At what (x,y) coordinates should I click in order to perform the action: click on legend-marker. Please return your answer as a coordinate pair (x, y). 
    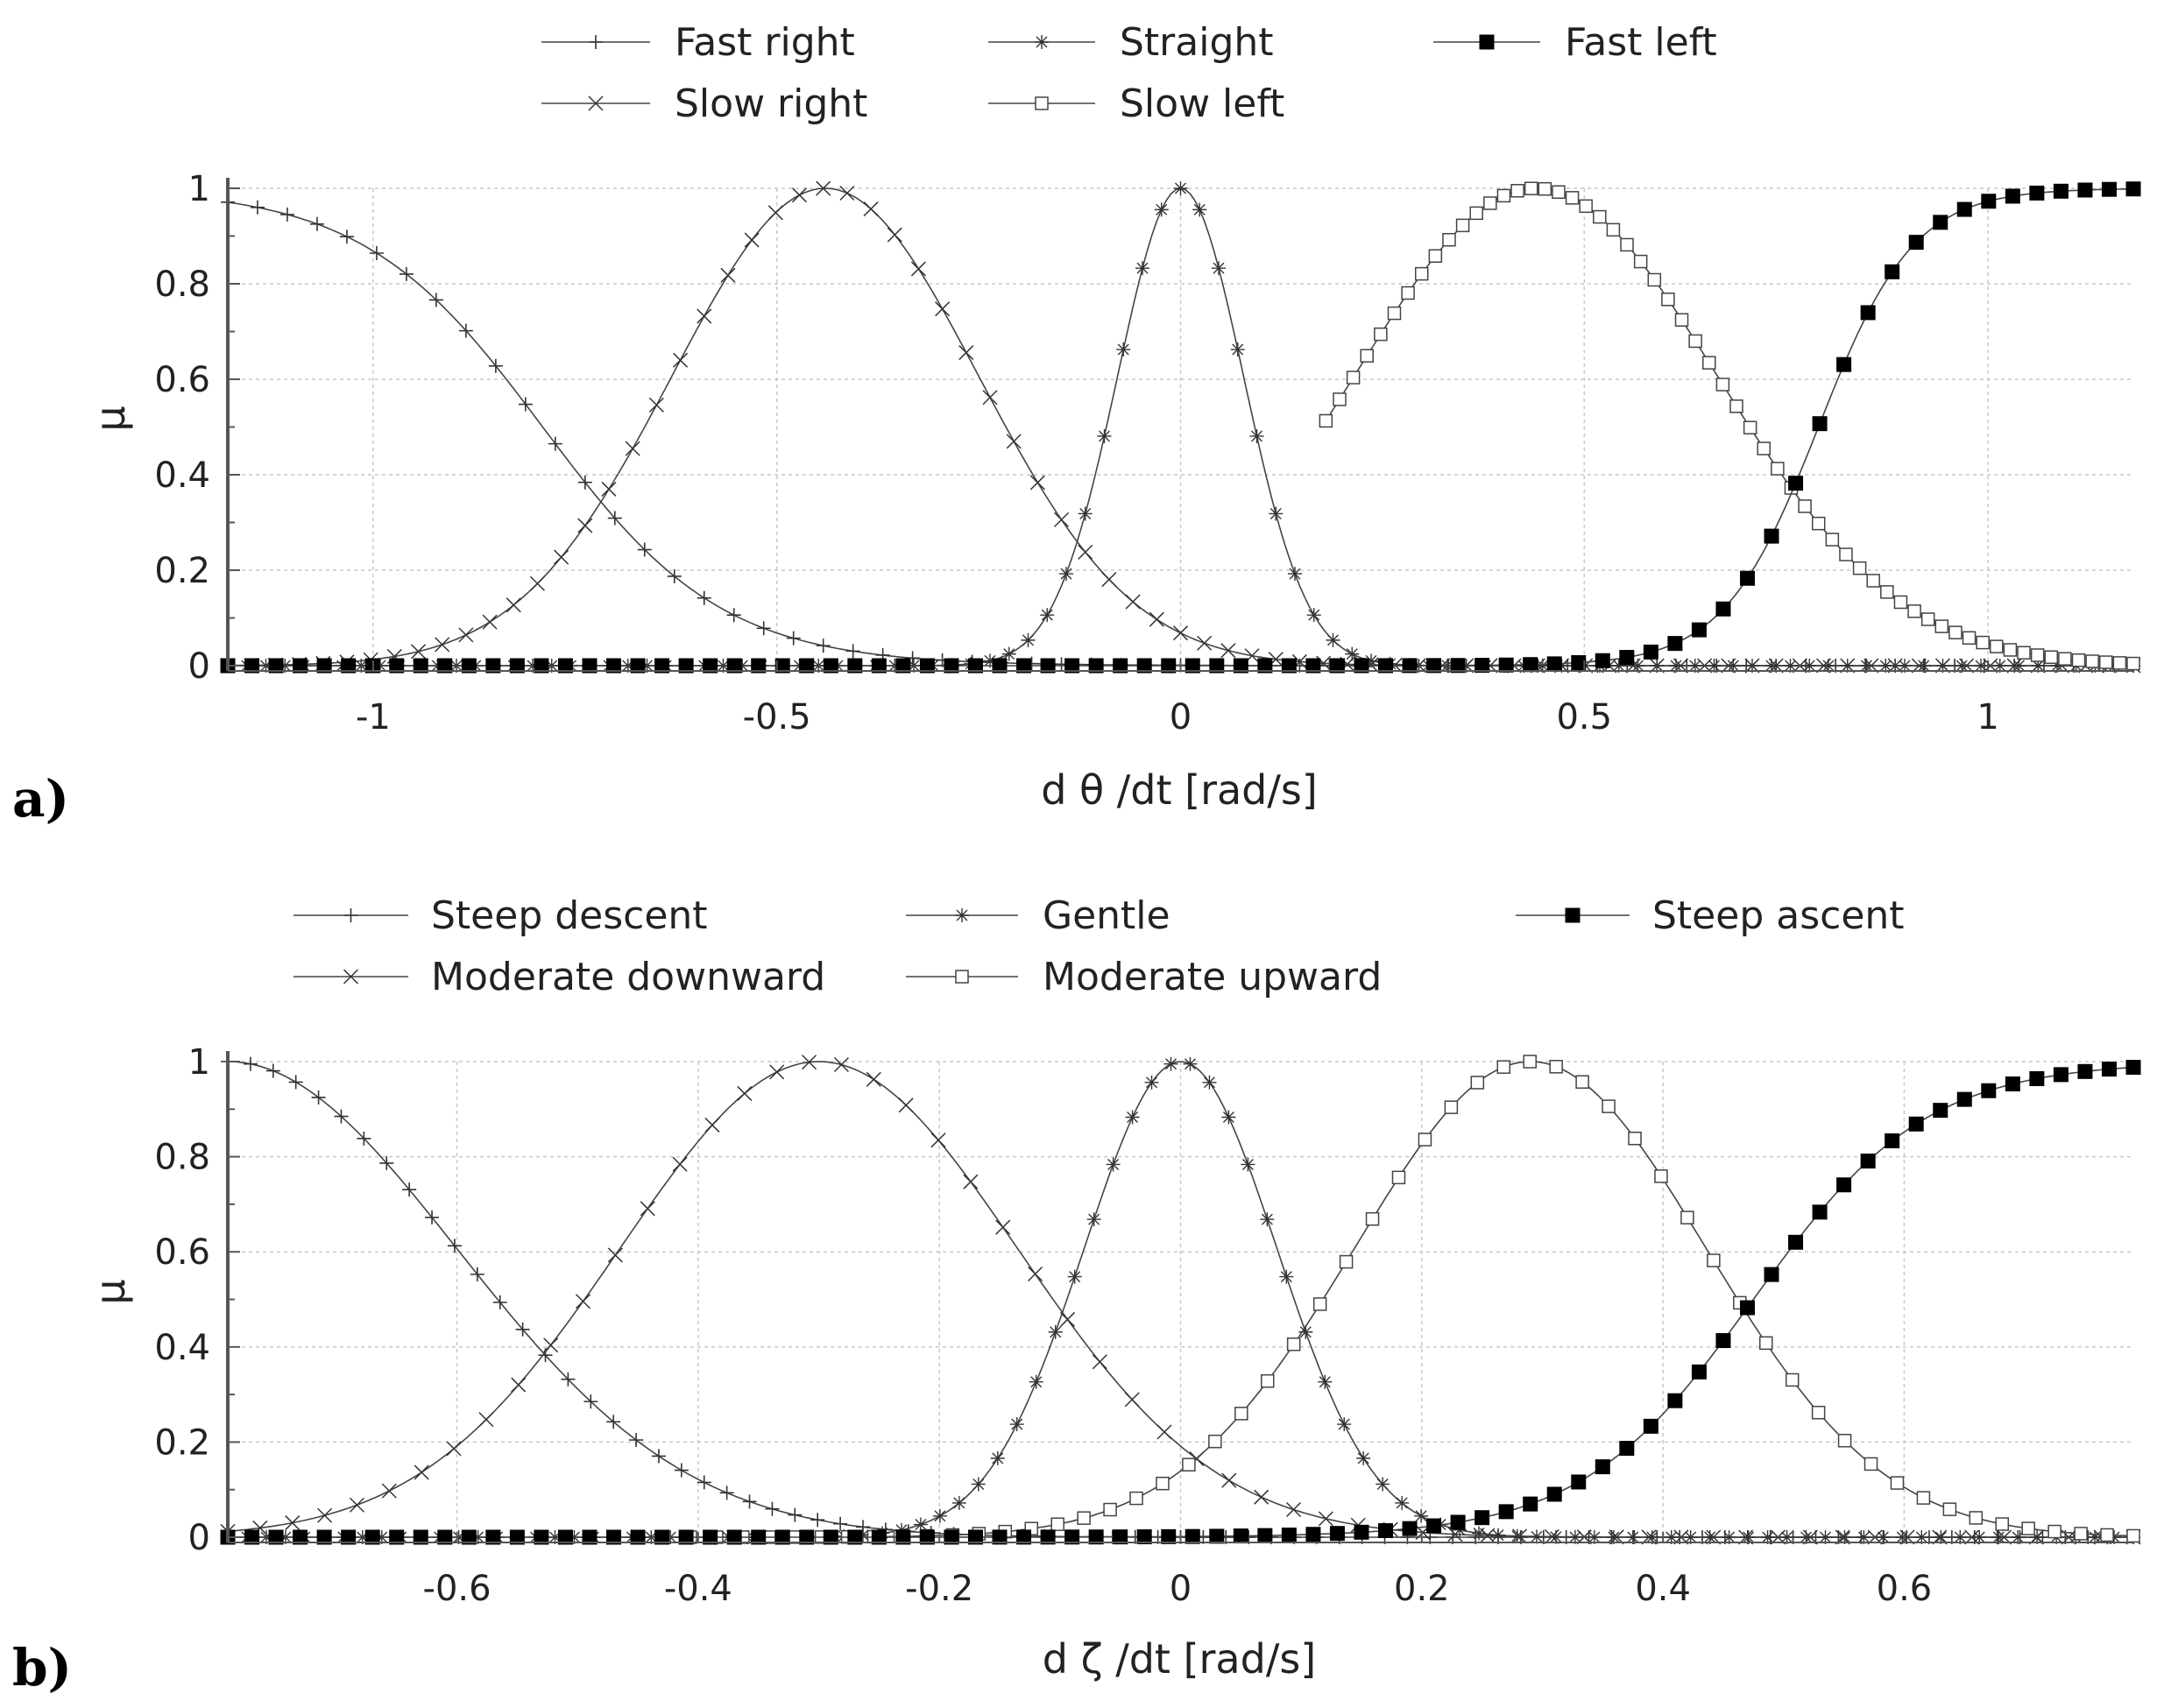
    Looking at the image, I should click on (350, 915).